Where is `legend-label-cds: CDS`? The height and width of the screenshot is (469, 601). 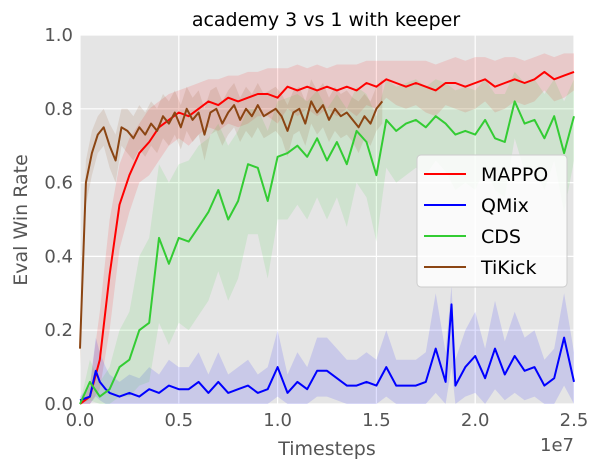
legend-label-cds: CDS is located at coordinates (501, 237).